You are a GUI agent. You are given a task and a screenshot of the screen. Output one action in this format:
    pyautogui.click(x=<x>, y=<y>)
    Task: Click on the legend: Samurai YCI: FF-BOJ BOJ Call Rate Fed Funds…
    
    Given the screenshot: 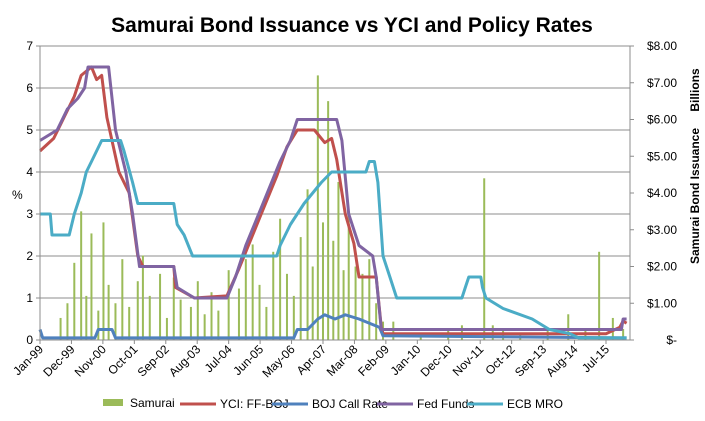 What is the action you would take?
    pyautogui.click(x=333, y=403)
    